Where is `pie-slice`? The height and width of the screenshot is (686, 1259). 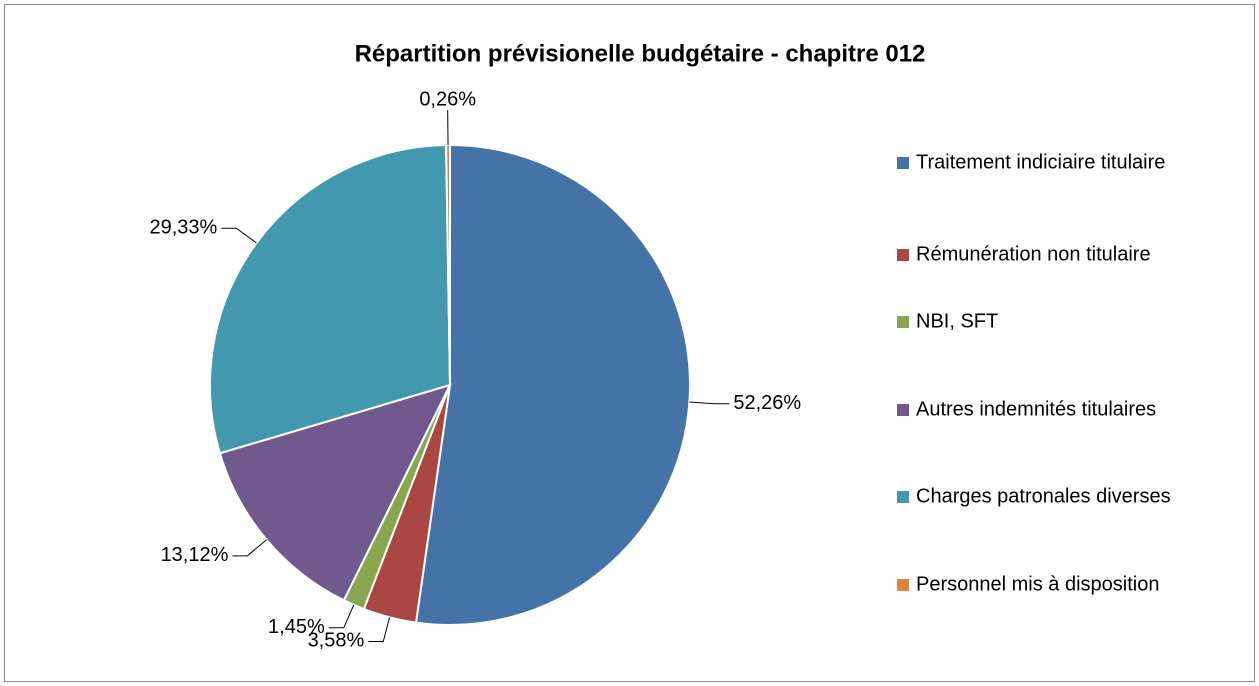
pie-slice is located at coordinates (330, 299).